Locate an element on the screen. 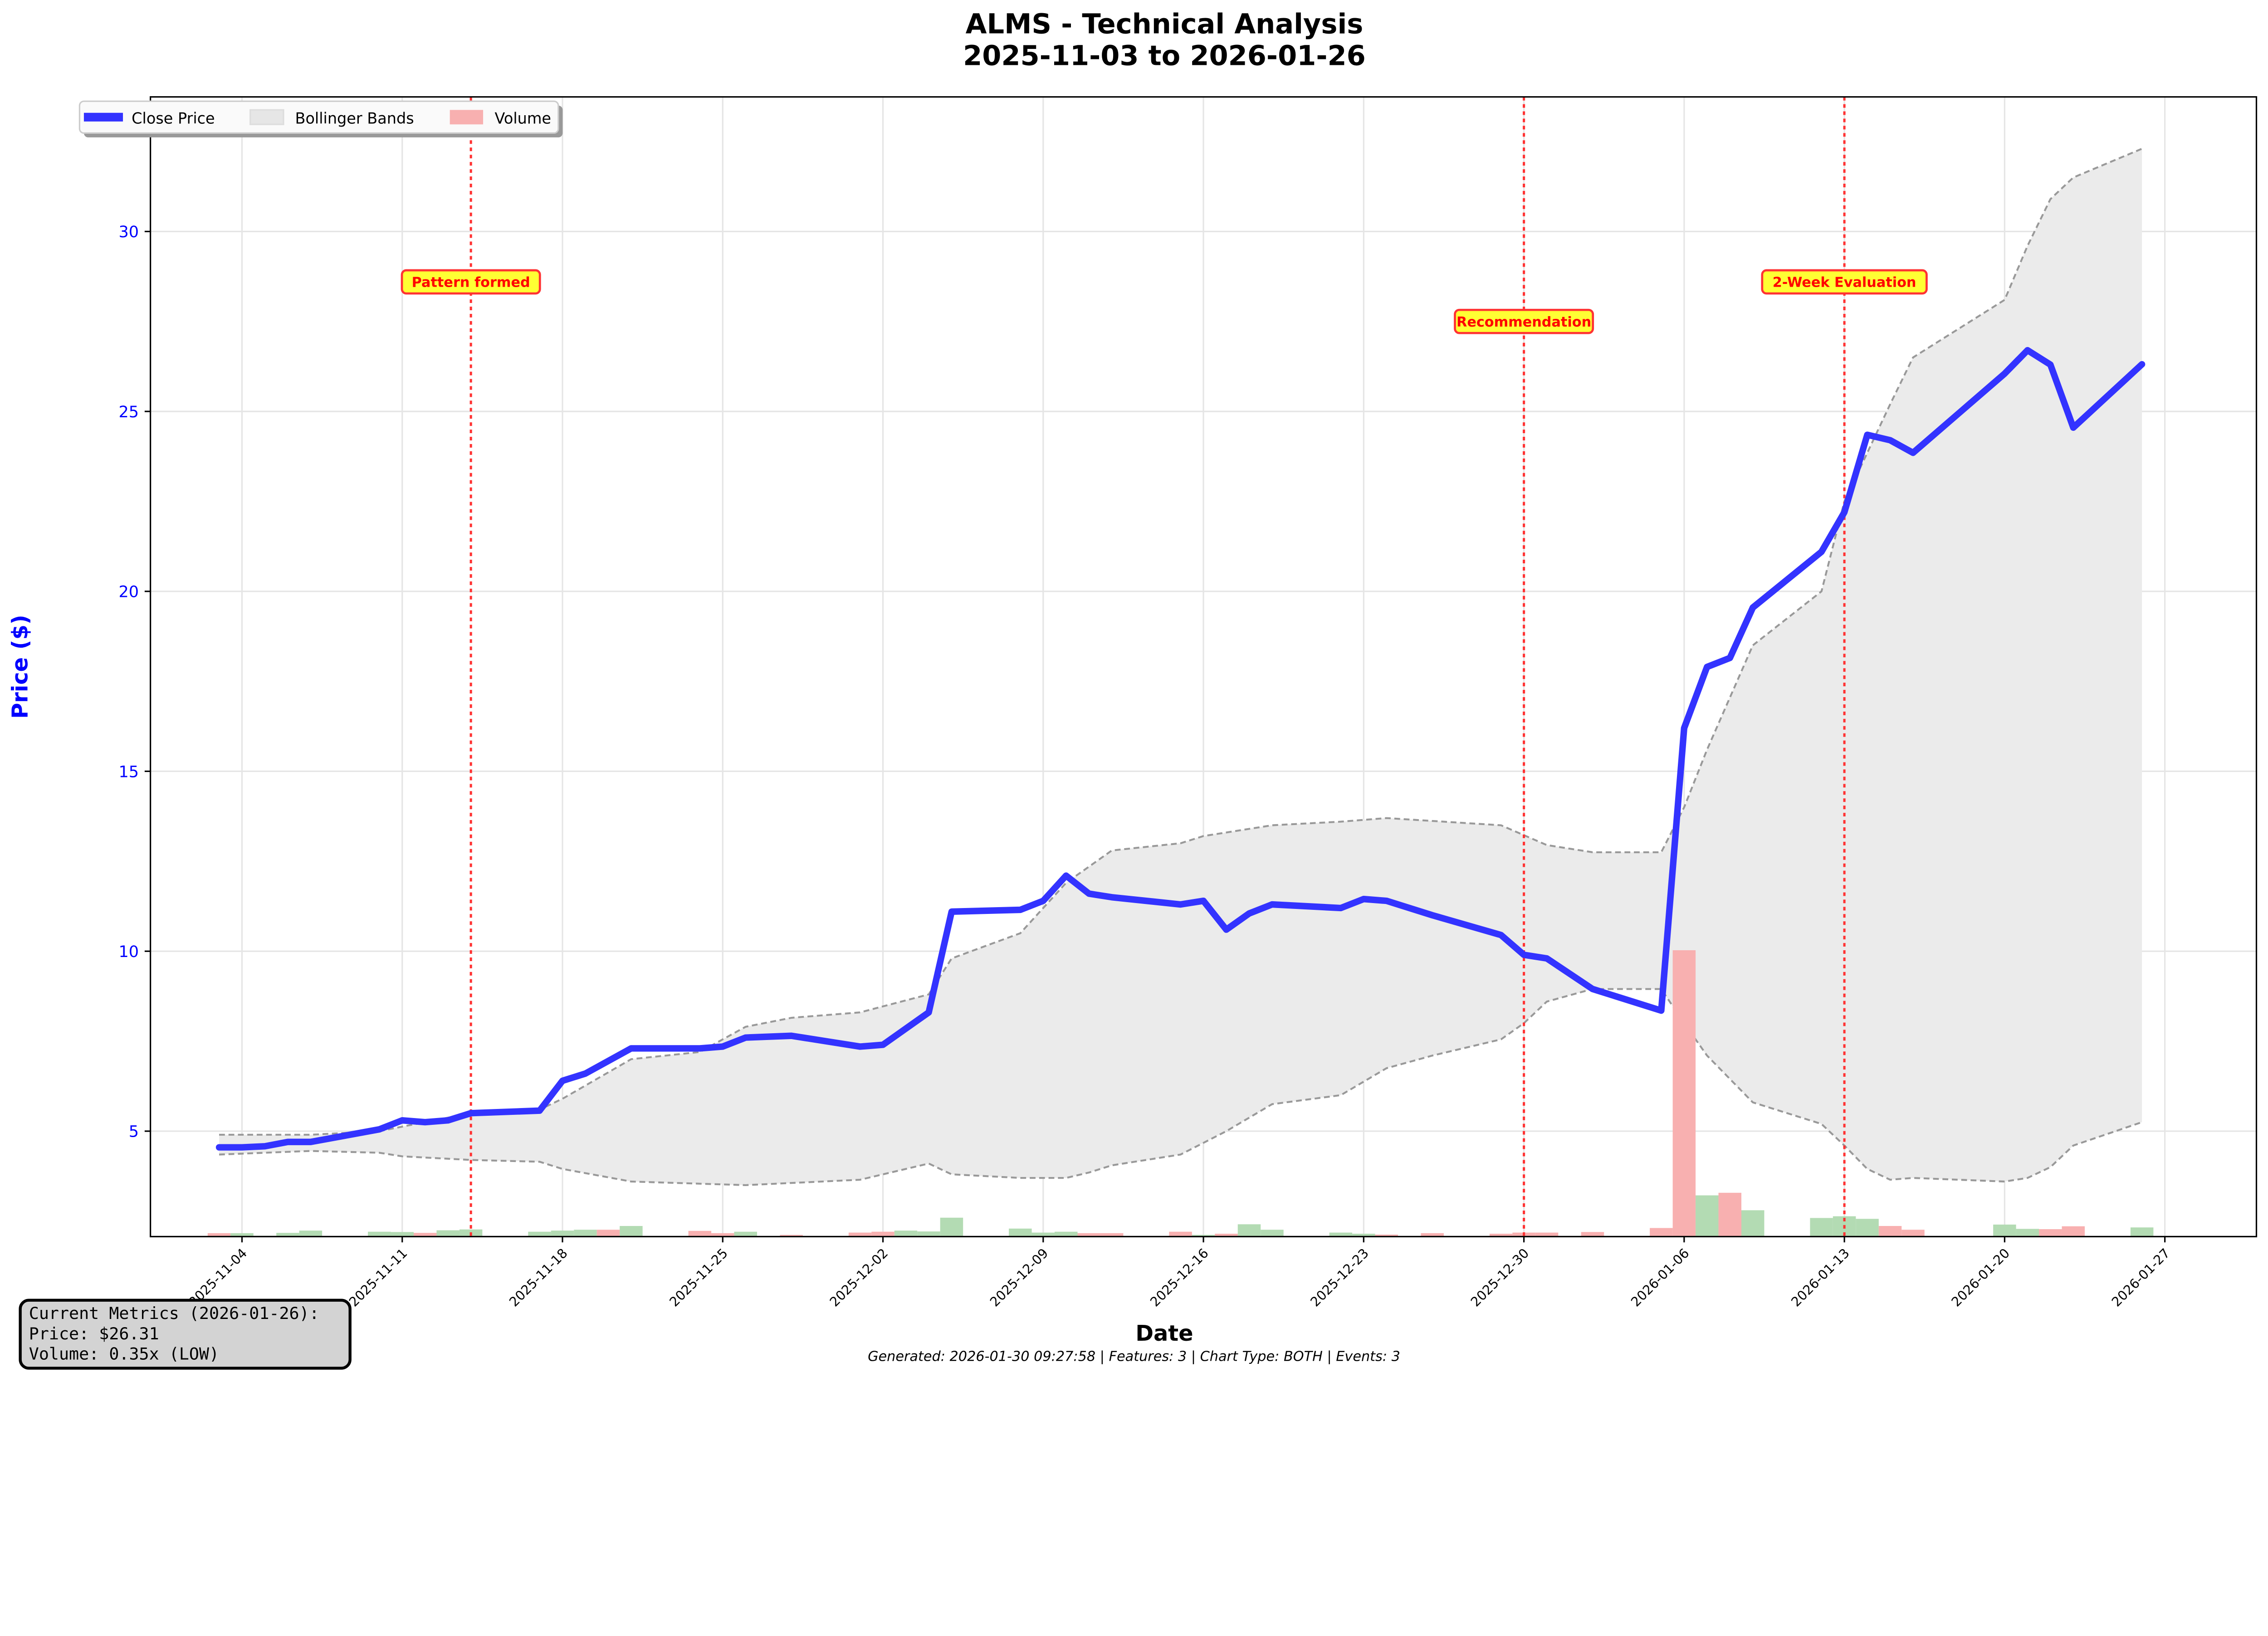  y-axis: 5 10 15 20 25 30 is located at coordinates (134, 682).